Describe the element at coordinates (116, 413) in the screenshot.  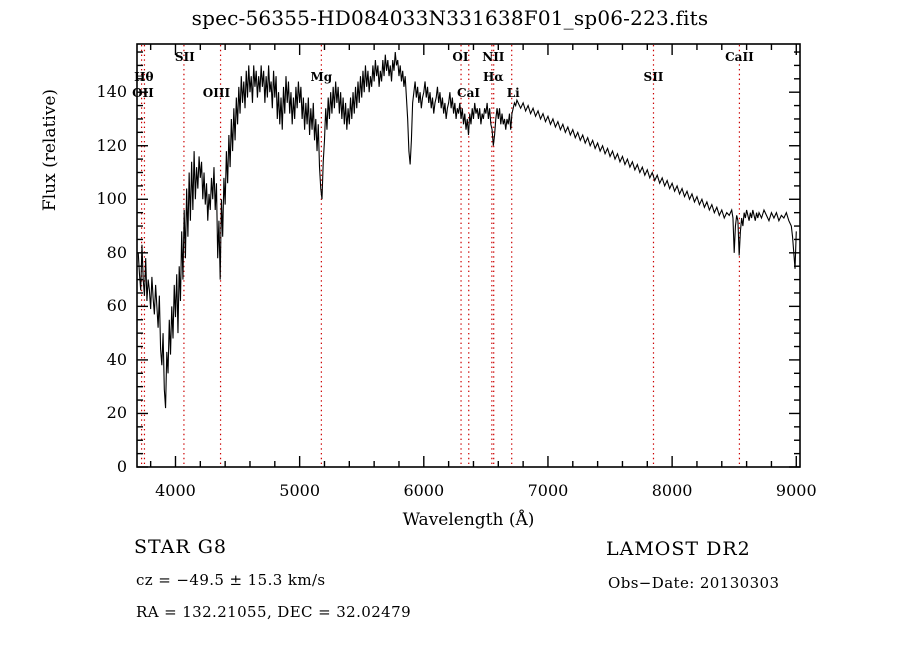
I see `y-axis-tick-label: 20` at that location.